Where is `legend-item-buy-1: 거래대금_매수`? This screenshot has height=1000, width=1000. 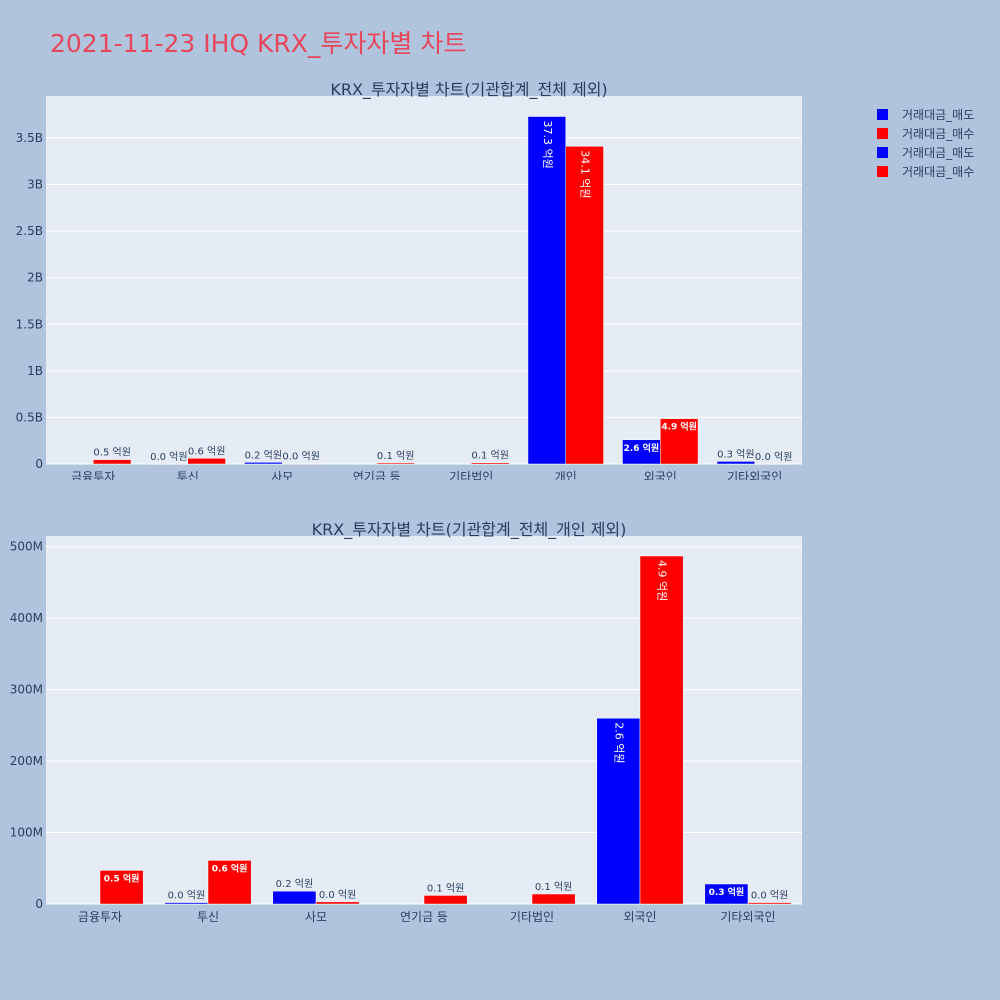 legend-item-buy-1: 거래대금_매수 is located at coordinates (925, 134).